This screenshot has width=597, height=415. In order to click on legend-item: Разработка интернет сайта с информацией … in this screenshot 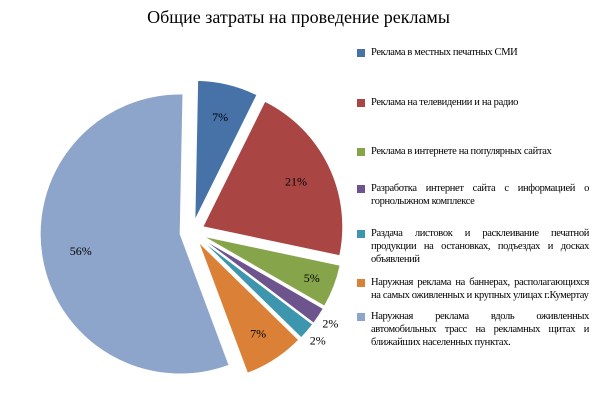, I will do `click(473, 195)`.